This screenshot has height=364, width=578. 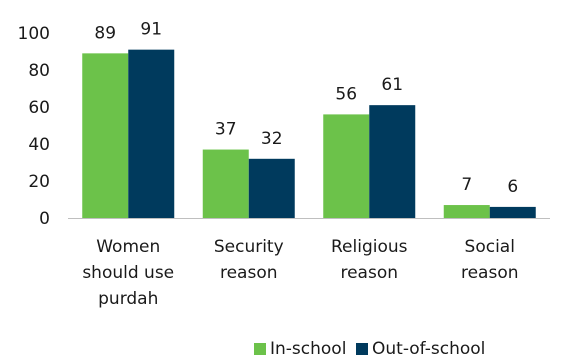 I want to click on legend: In-school Out-of-school, so click(x=369, y=349).